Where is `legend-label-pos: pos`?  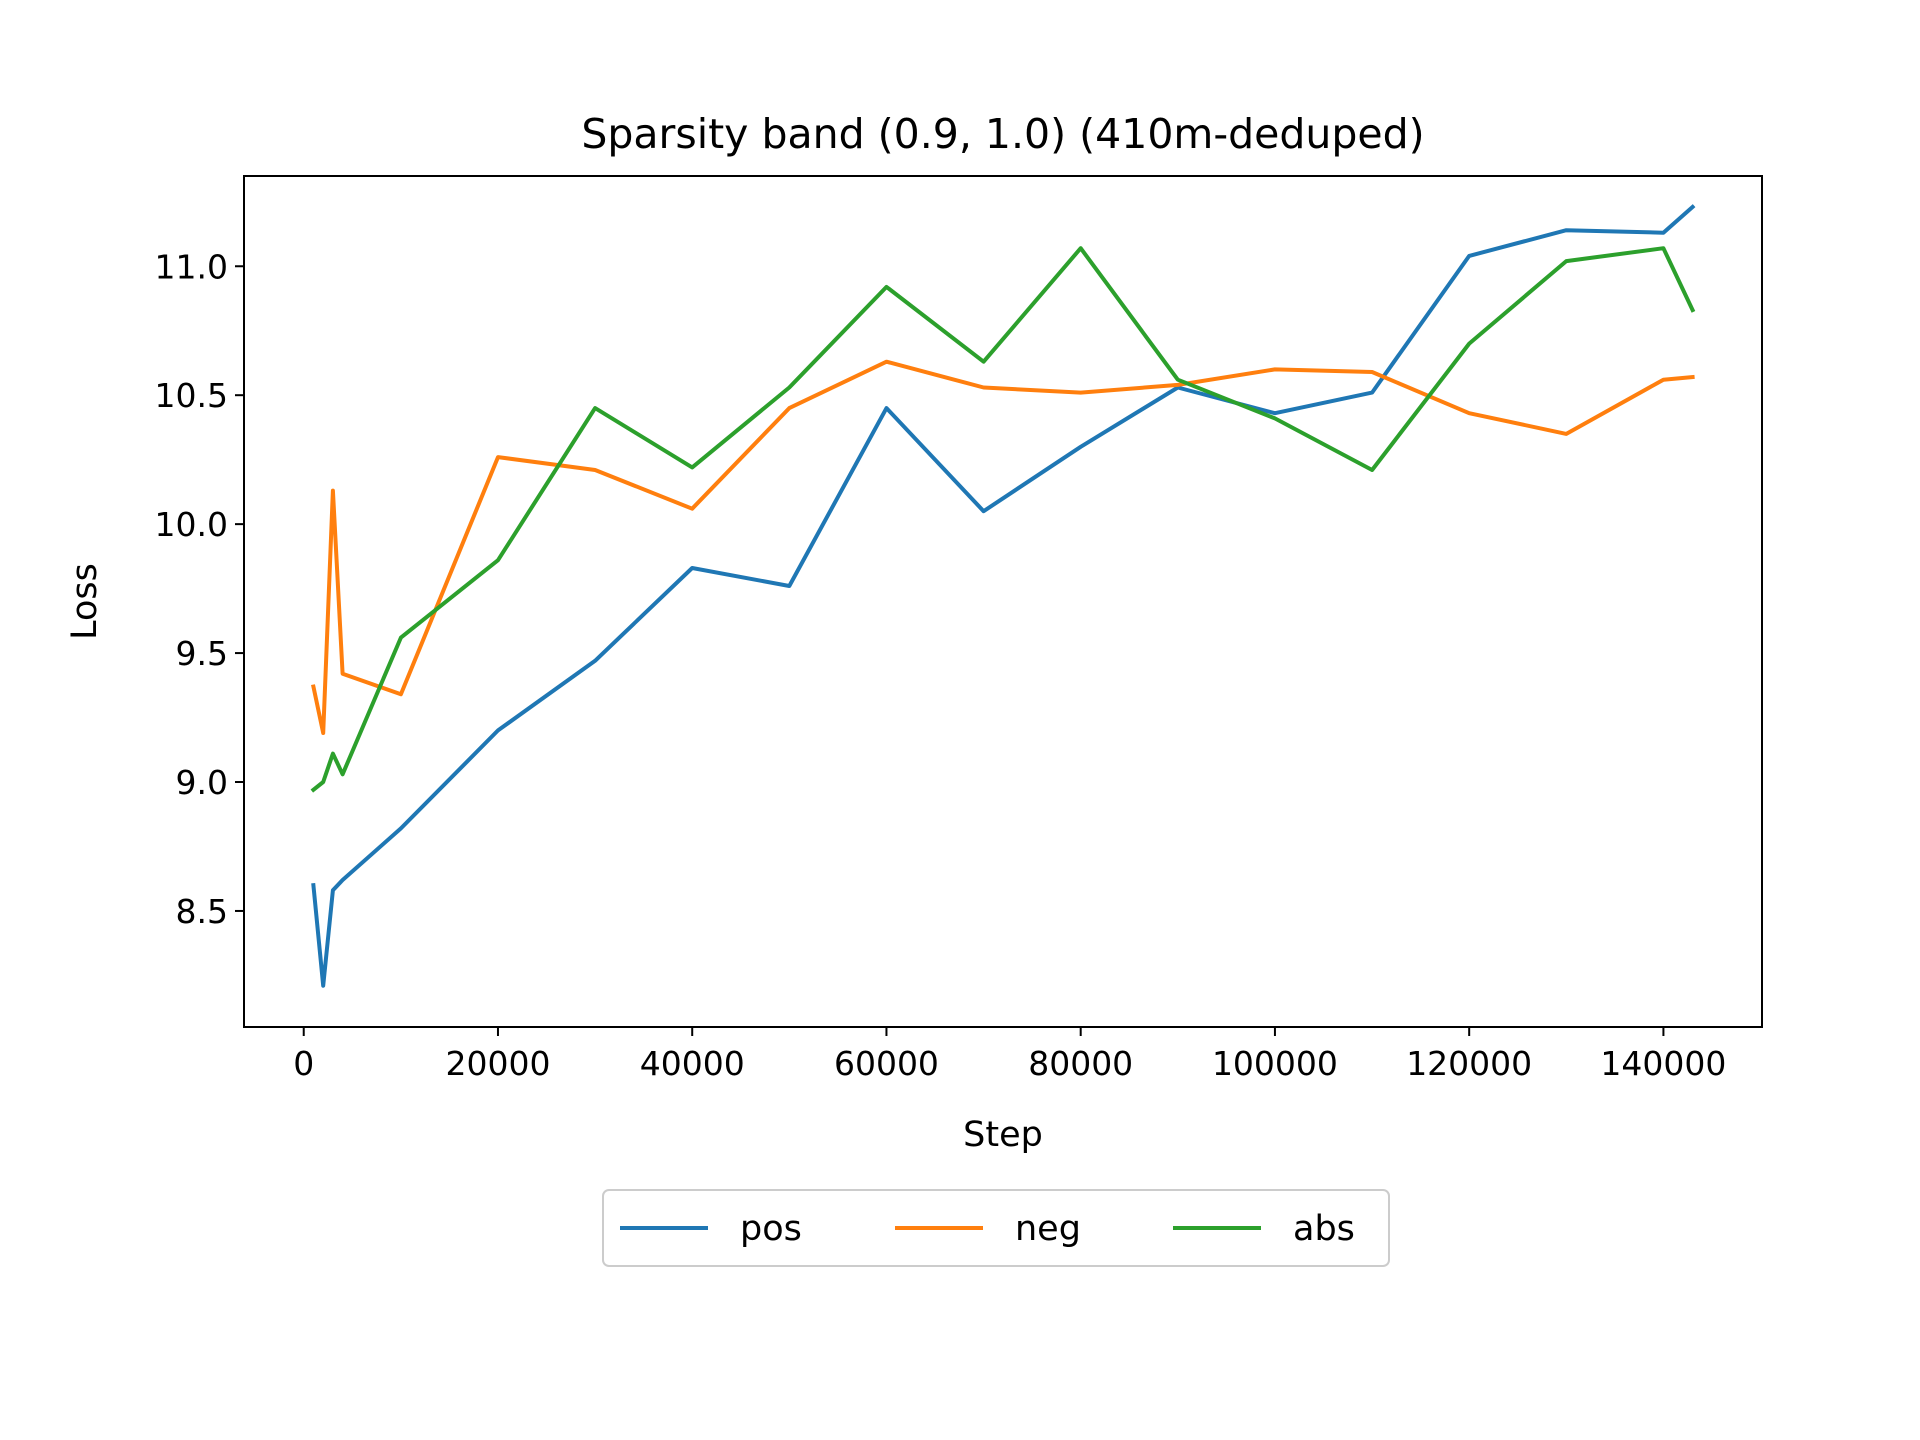
legend-label-pos: pos is located at coordinates (771, 1229).